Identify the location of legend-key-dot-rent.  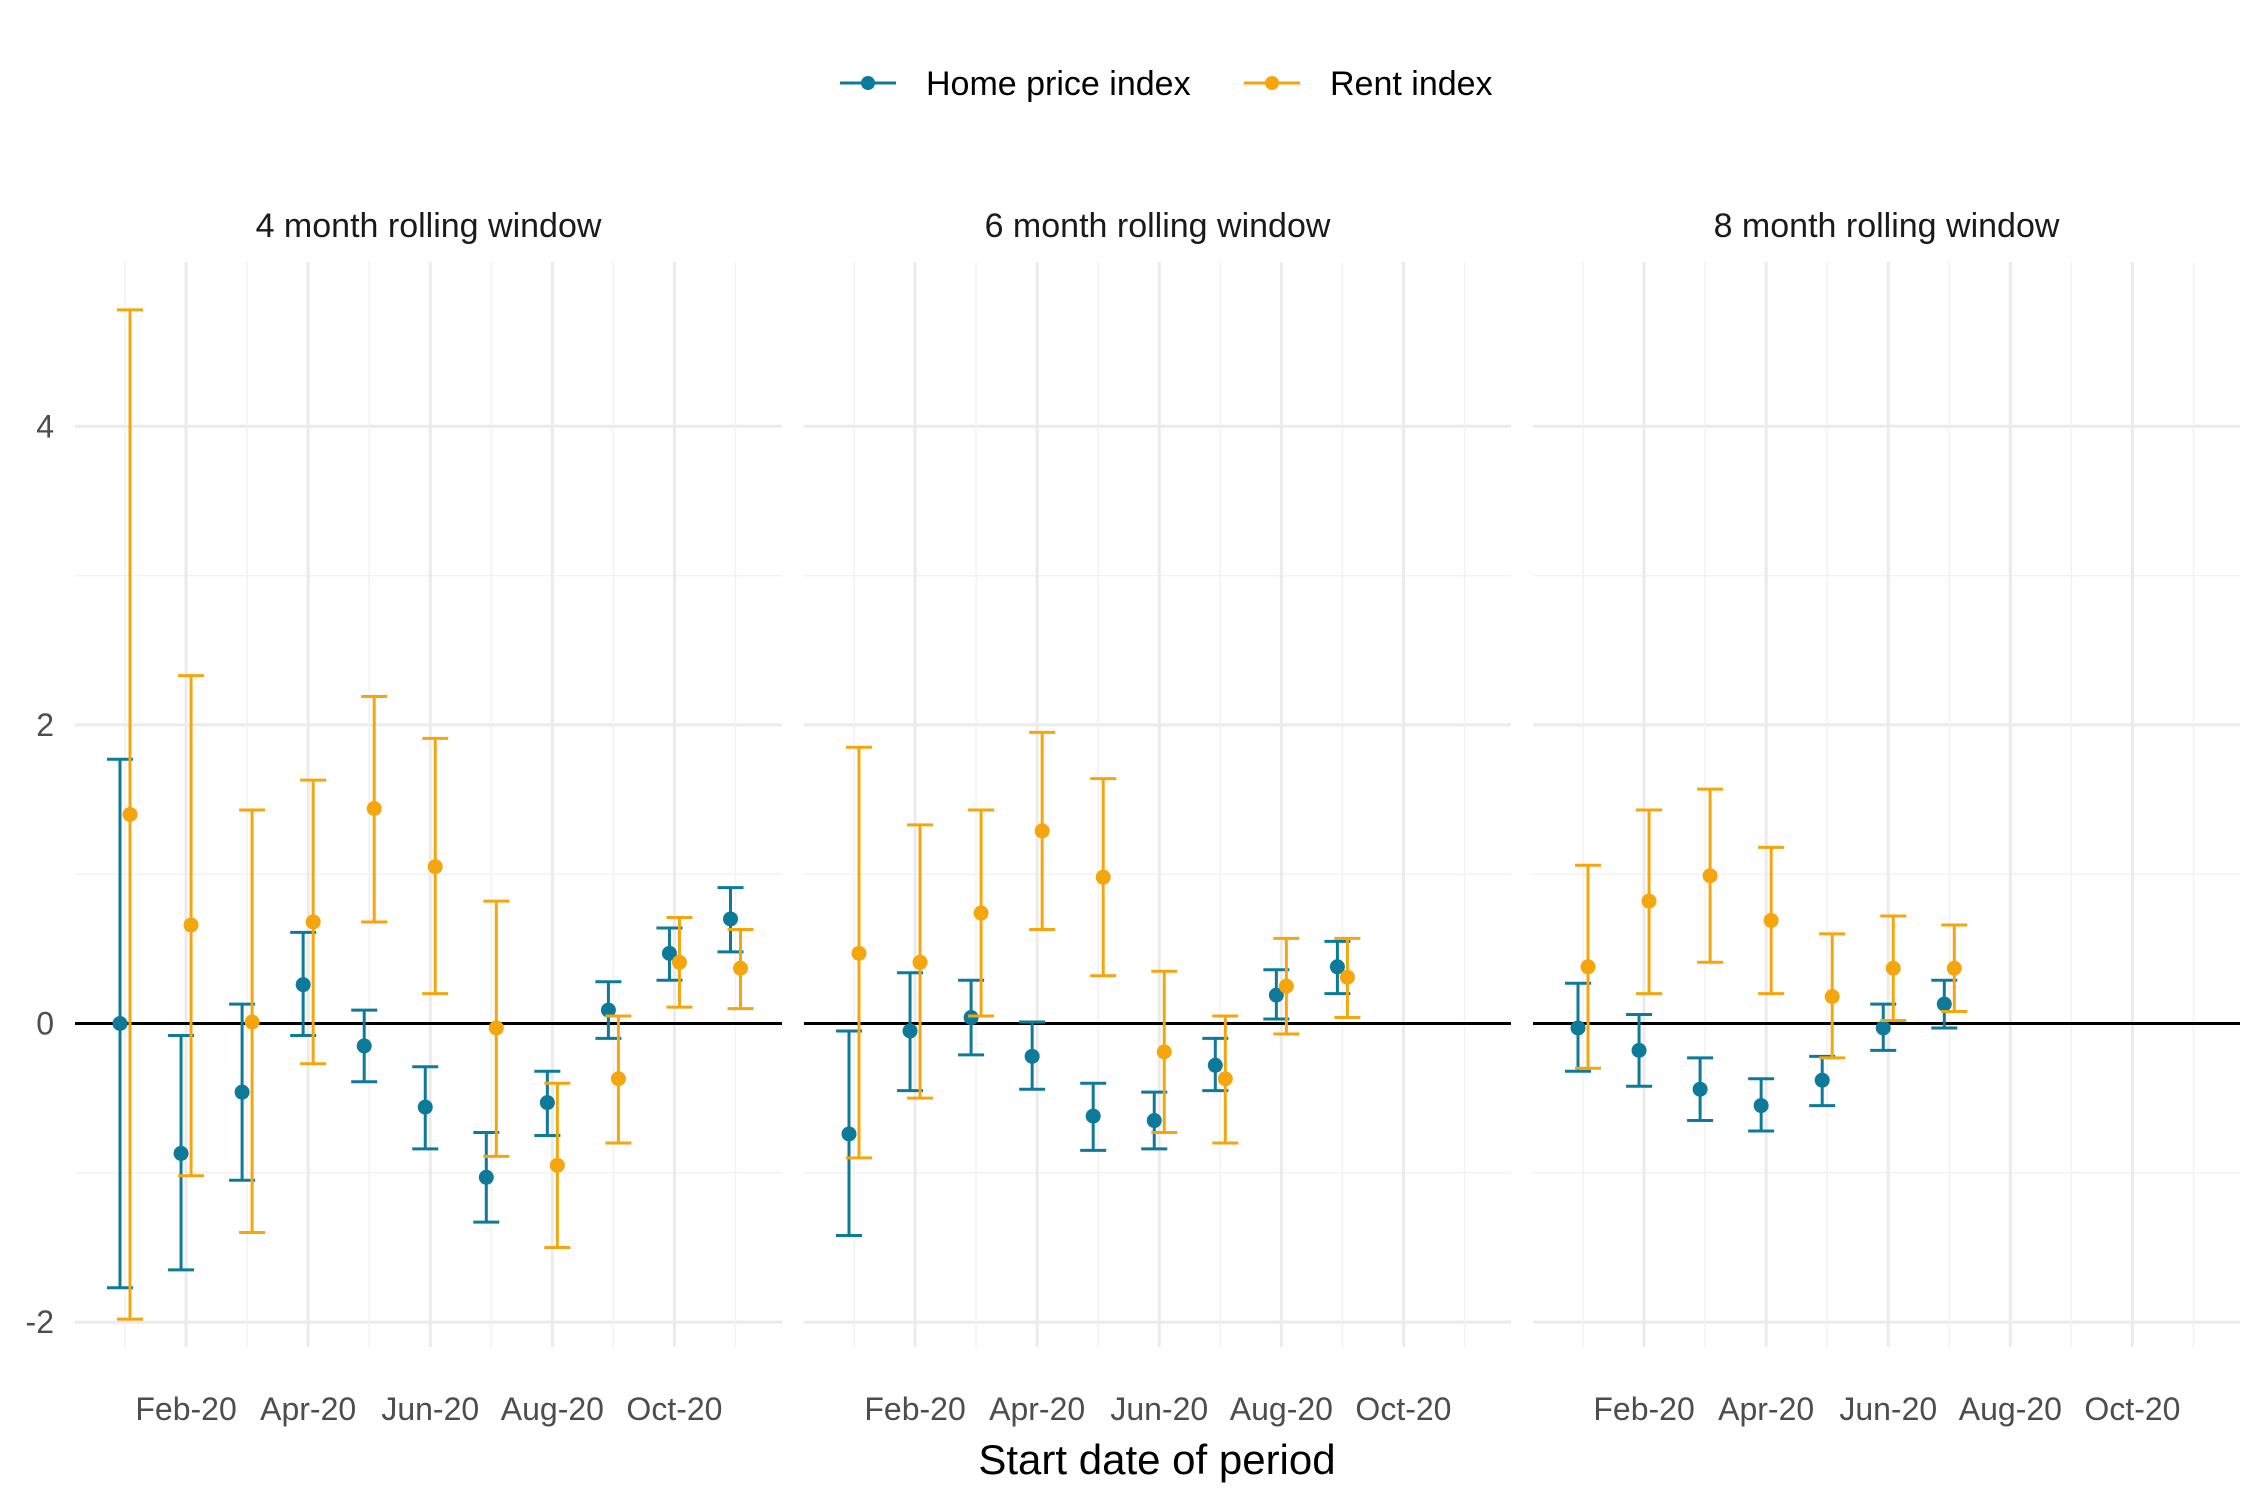
(1272, 83).